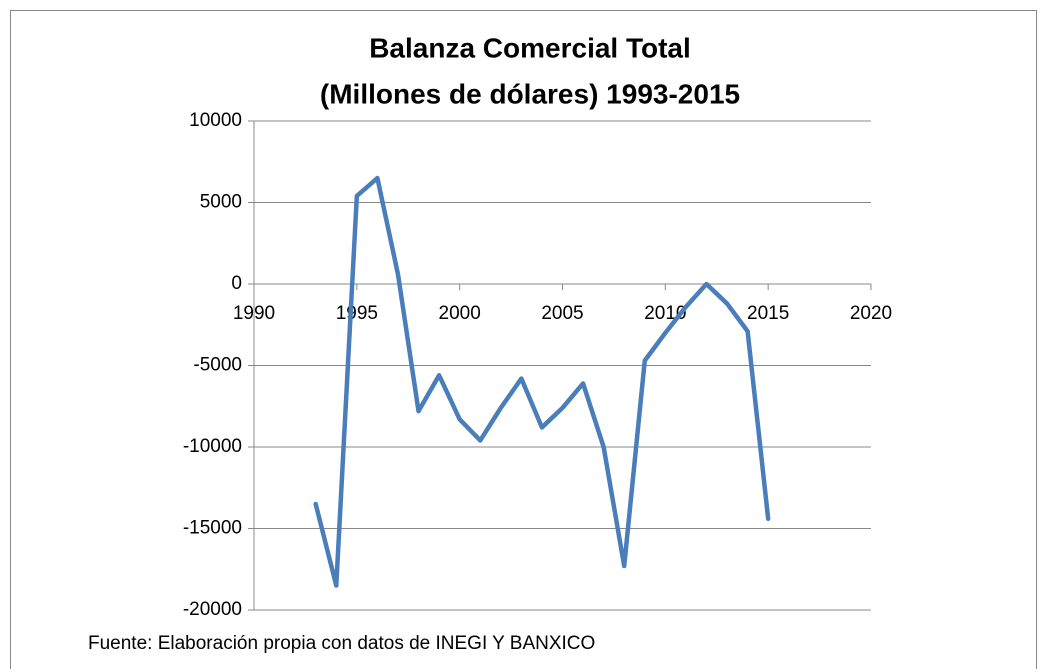 Image resolution: width=1047 pixels, height=669 pixels. Describe the element at coordinates (871, 313) in the screenshot. I see `x-tick-label: 2020` at that location.